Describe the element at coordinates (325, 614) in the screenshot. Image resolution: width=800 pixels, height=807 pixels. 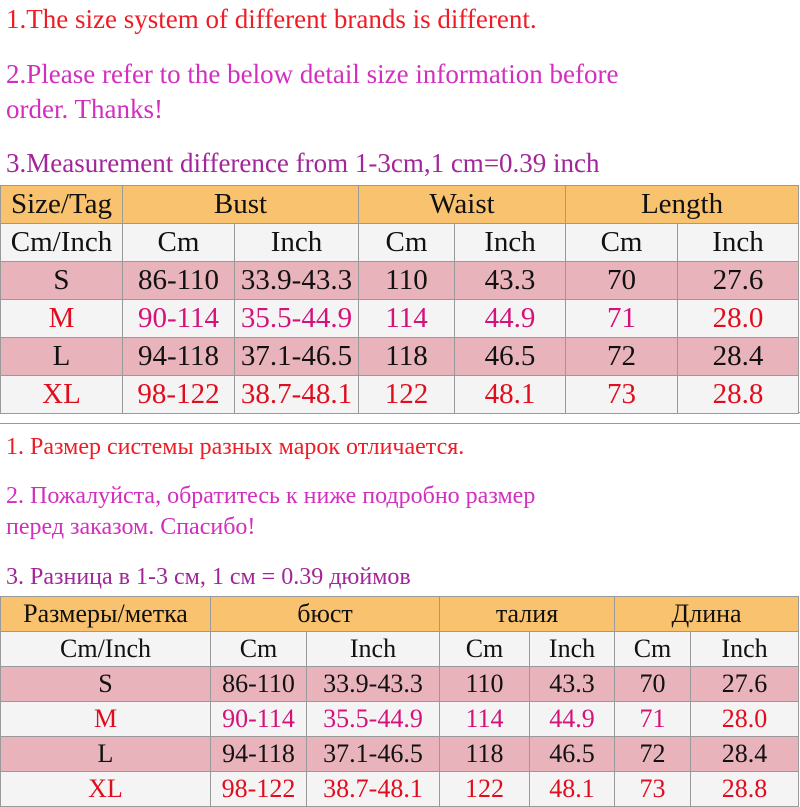
I see `header-bust: бюст` at that location.